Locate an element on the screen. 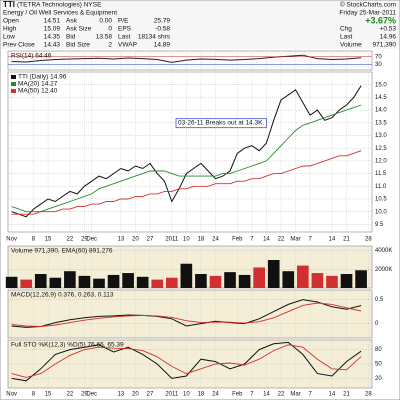  change-pct: +3.67% is located at coordinates (380, 20).